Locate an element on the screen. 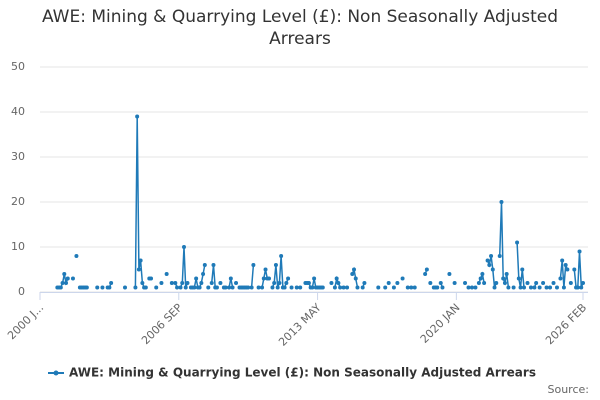  y-tick-label: 20 is located at coordinates (18, 201).